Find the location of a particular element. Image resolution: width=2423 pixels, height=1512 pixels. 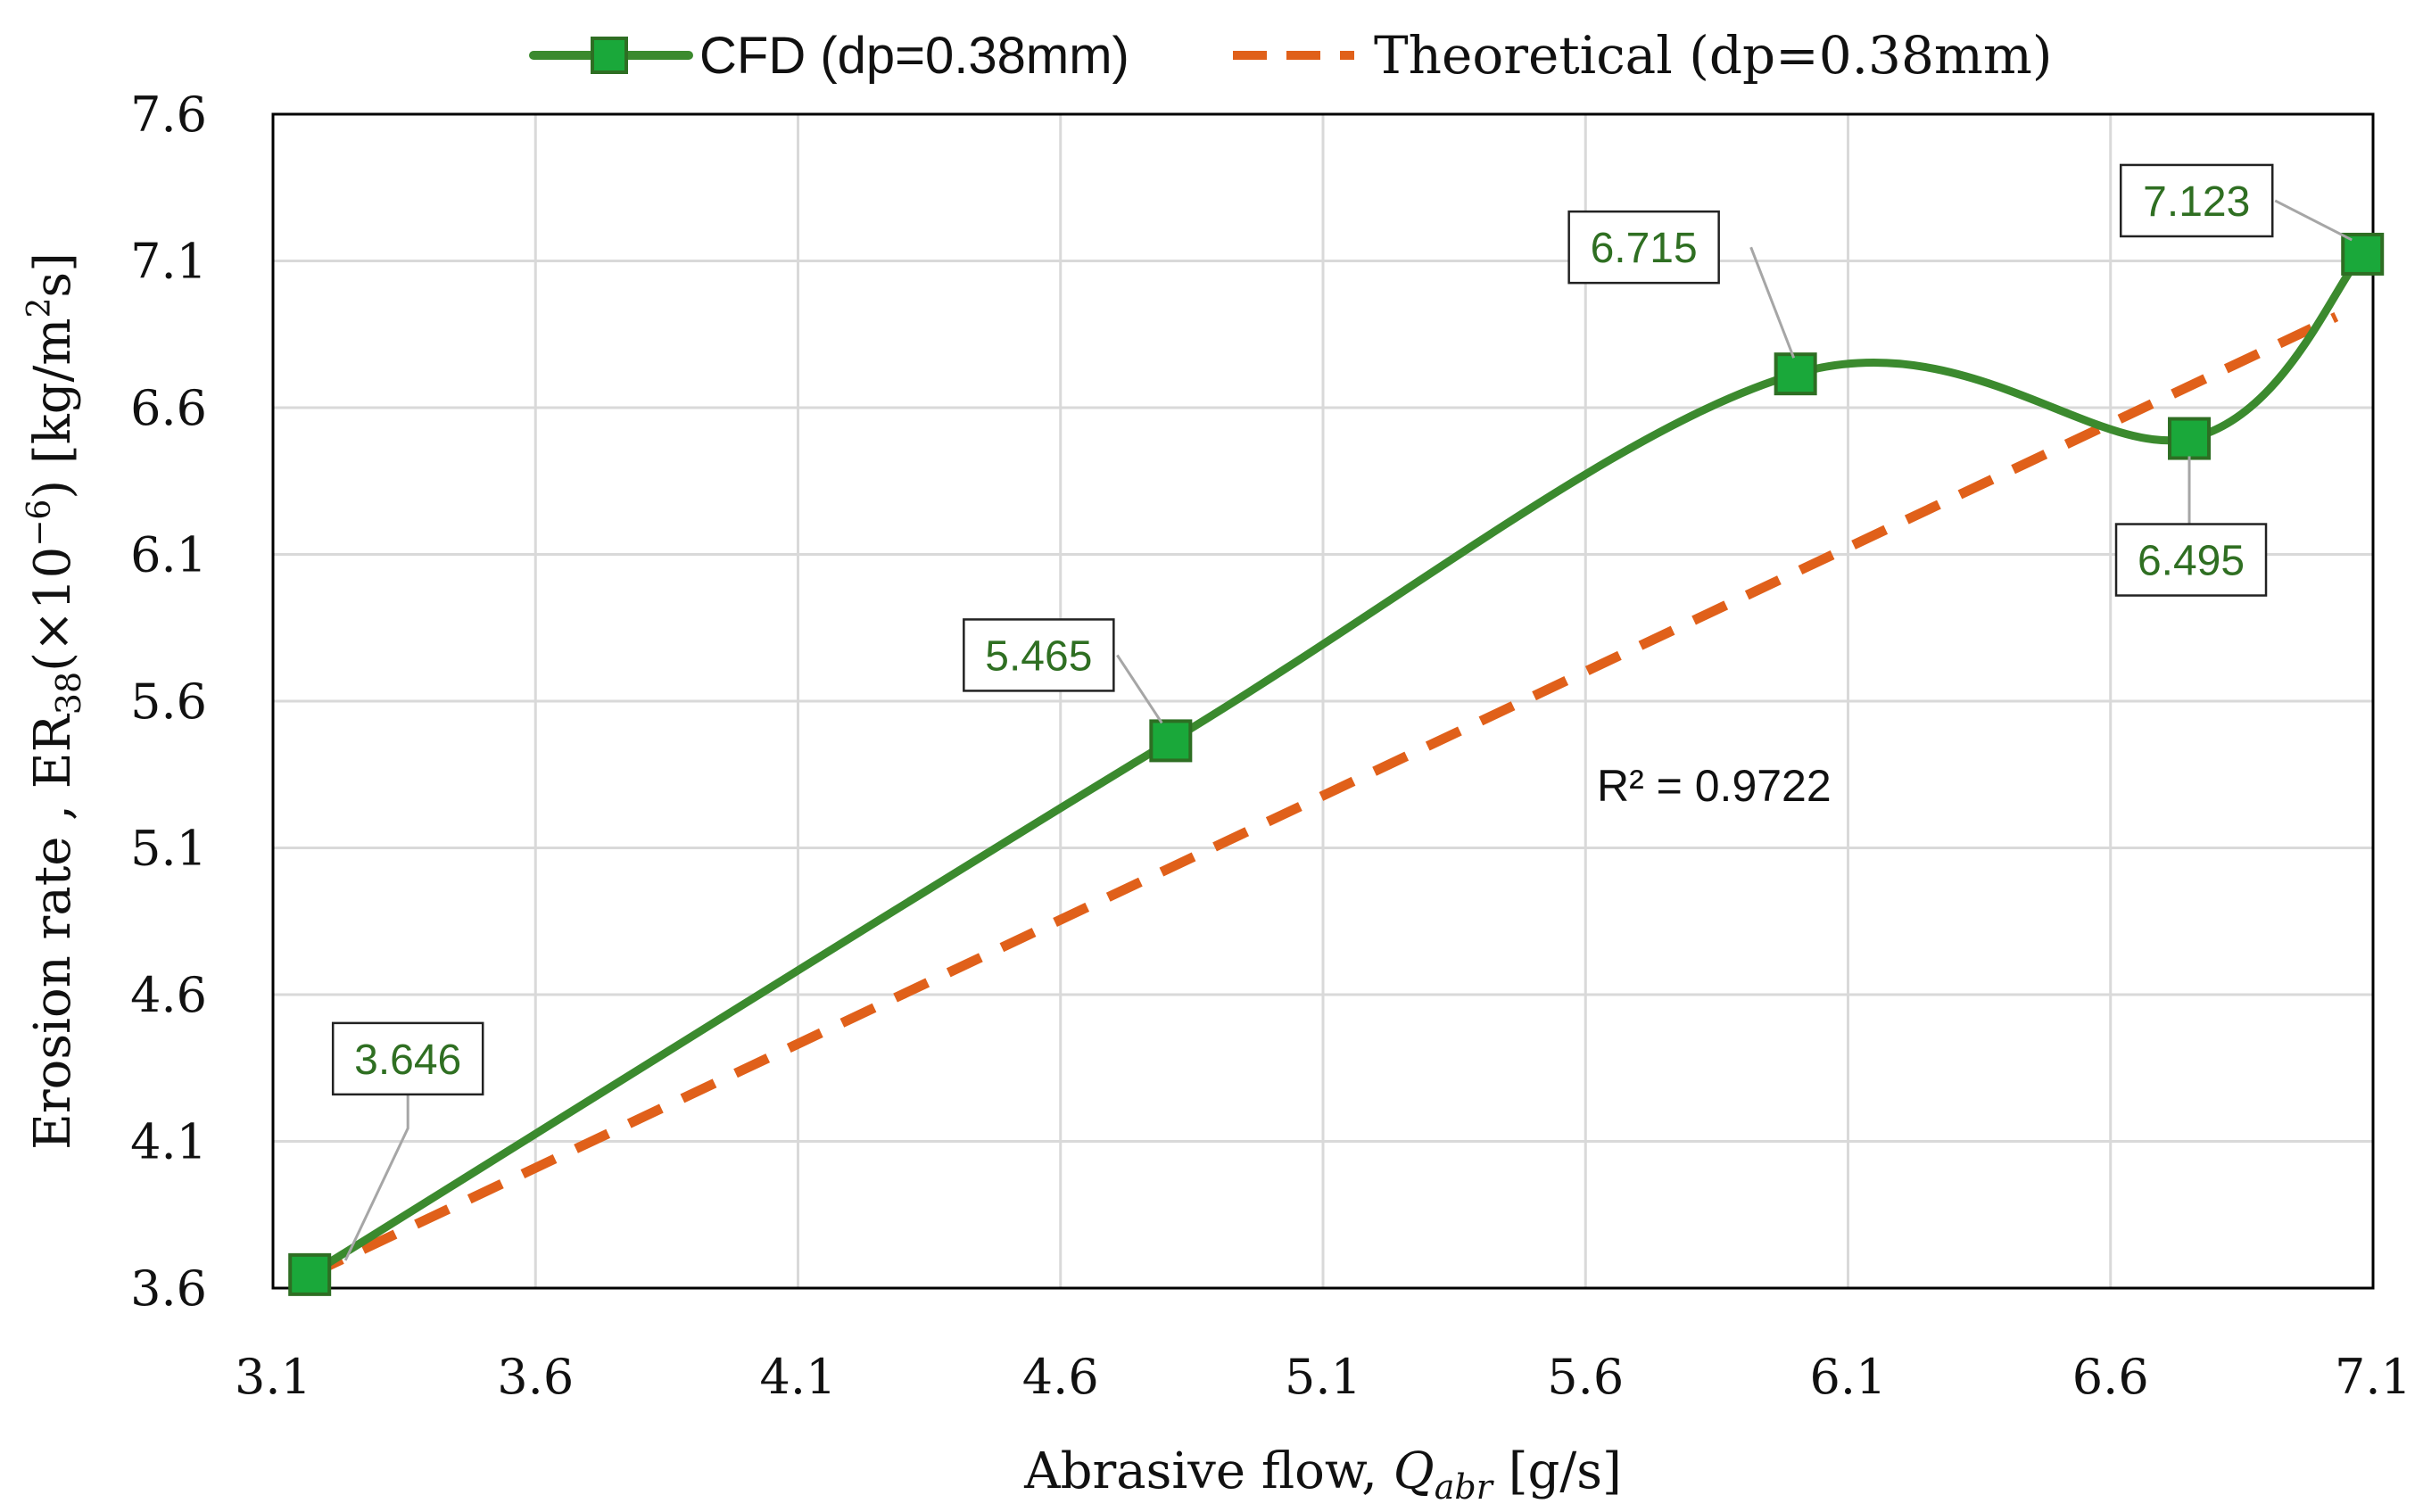

y-axis-title: Erosion rate , ER38(×10−6) [kg/m2s] is located at coordinates (55, 701).